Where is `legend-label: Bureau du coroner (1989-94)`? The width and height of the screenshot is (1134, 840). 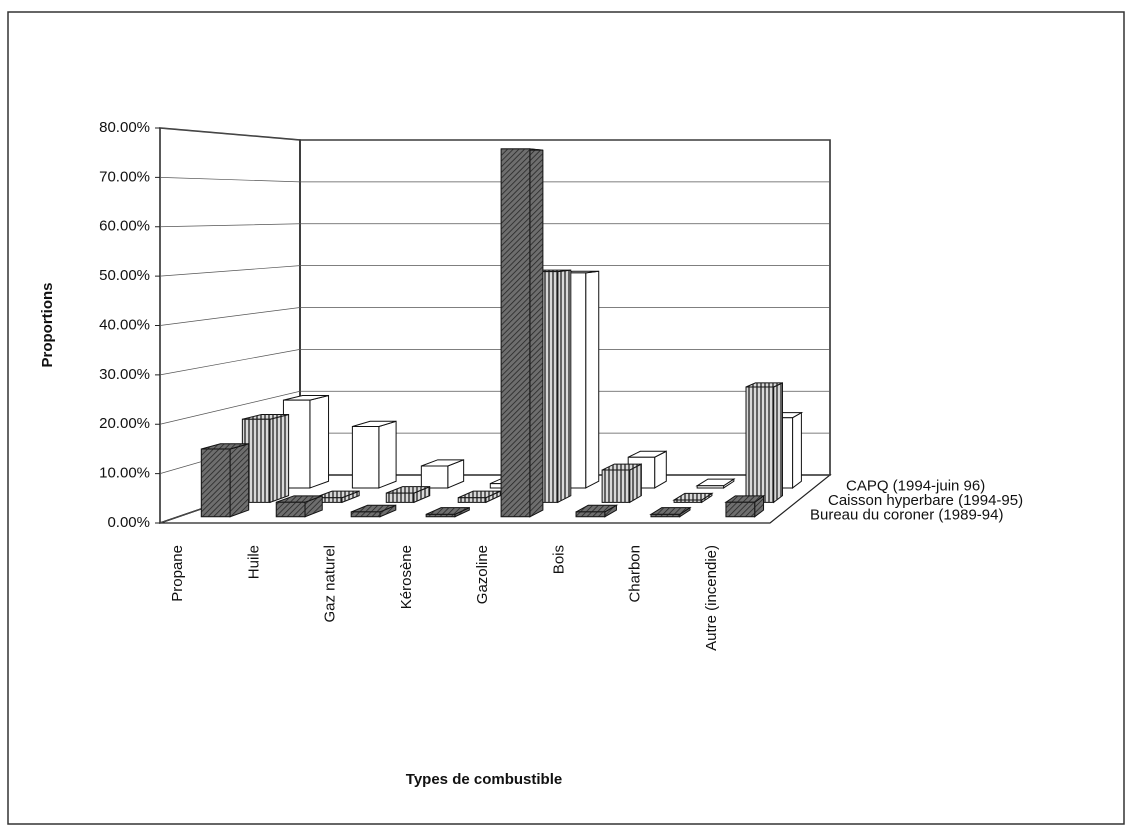 legend-label: Bureau du coroner (1989-94) is located at coordinates (906, 514).